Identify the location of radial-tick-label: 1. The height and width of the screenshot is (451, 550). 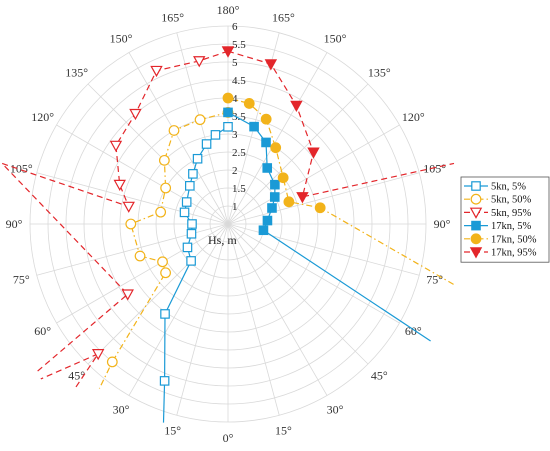
(235, 207).